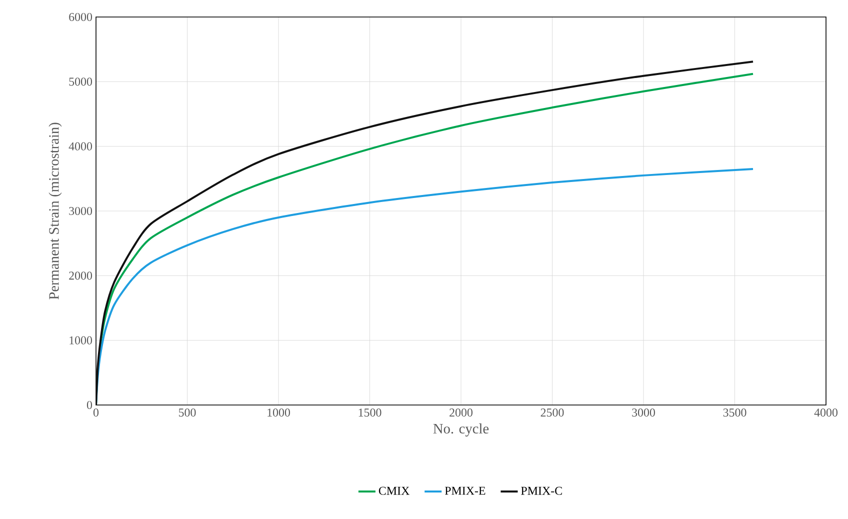 The image size is (848, 519). I want to click on legend-label: PMIX-E, so click(465, 490).